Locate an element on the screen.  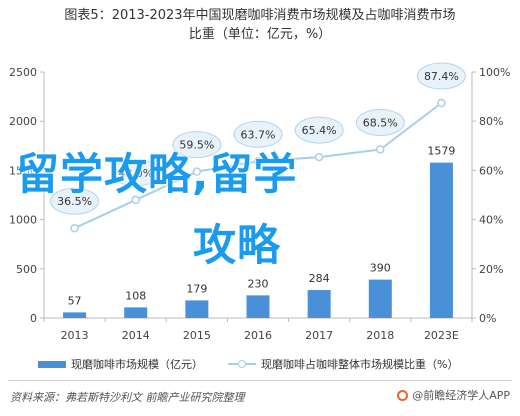
x-tick-label: 2017 is located at coordinates (319, 335).